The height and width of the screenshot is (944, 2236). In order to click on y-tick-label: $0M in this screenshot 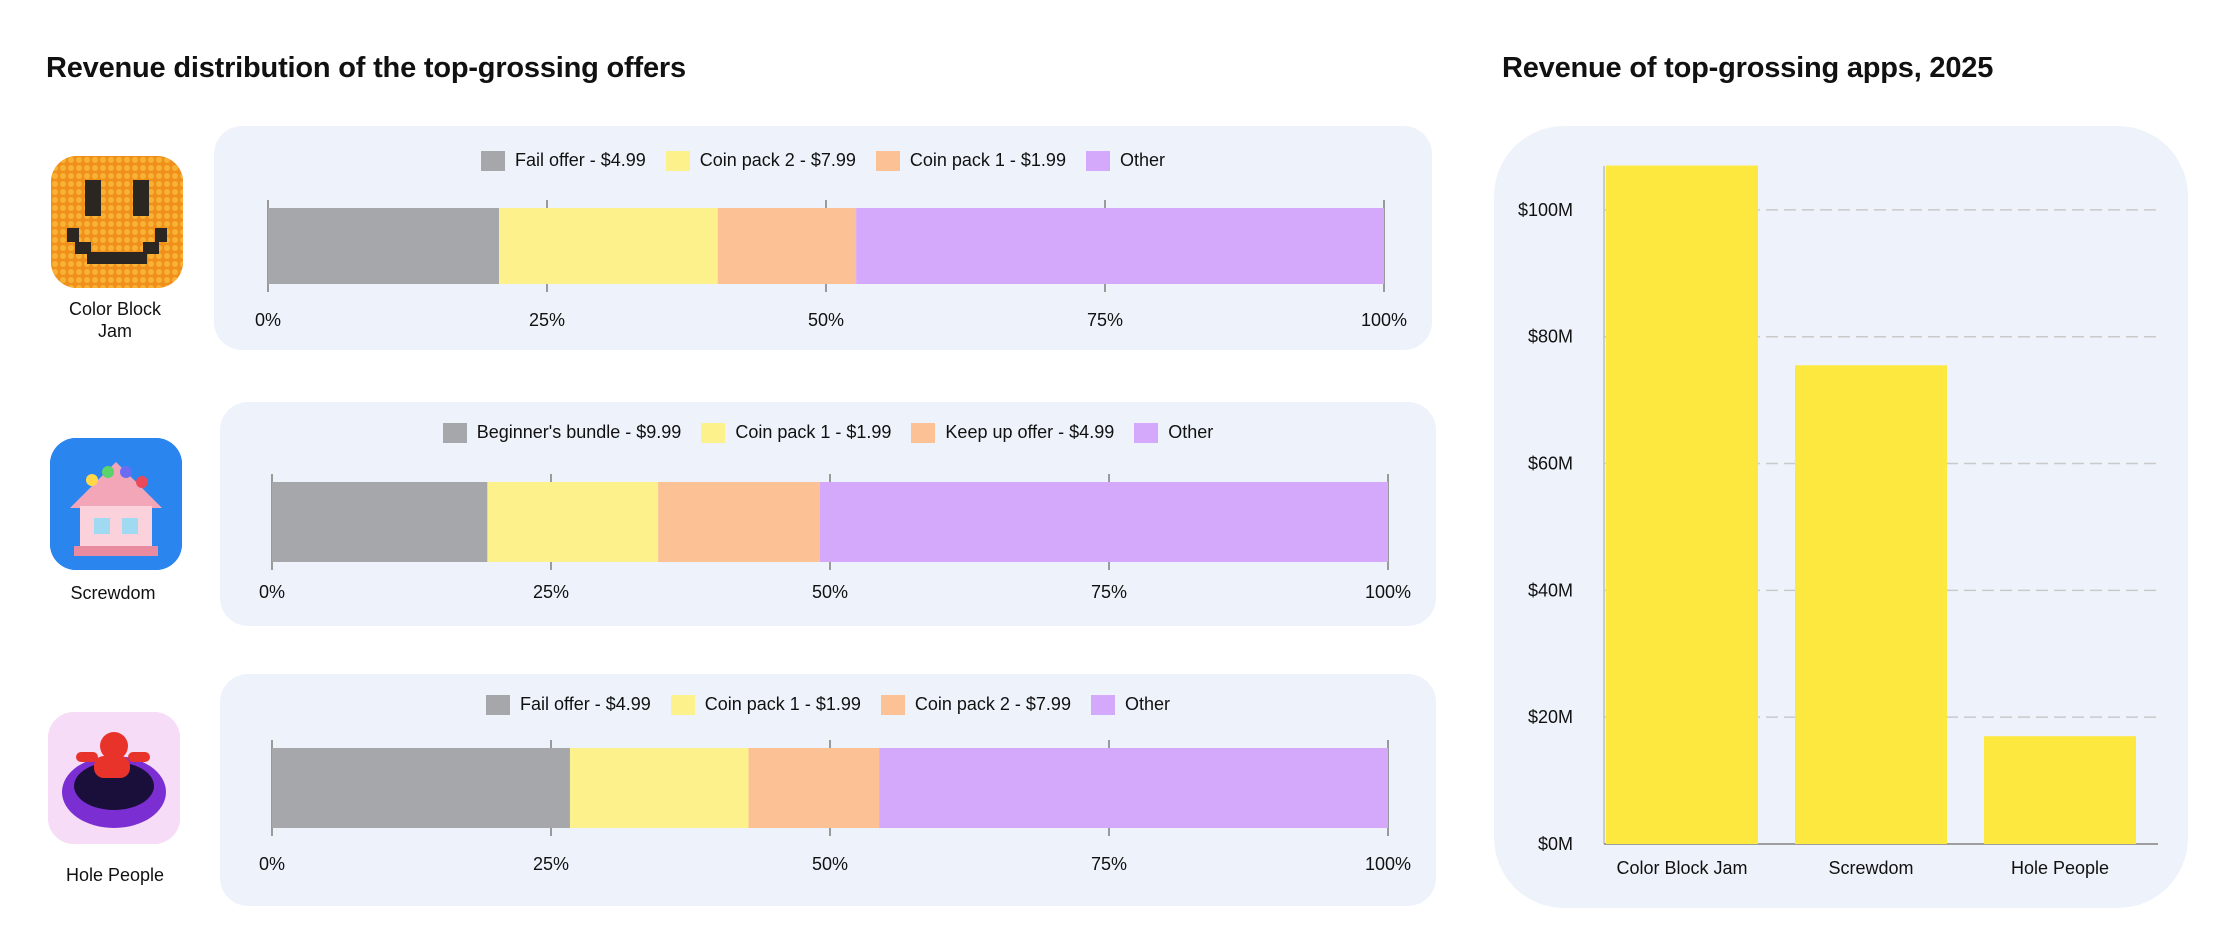, I will do `click(1555, 844)`.